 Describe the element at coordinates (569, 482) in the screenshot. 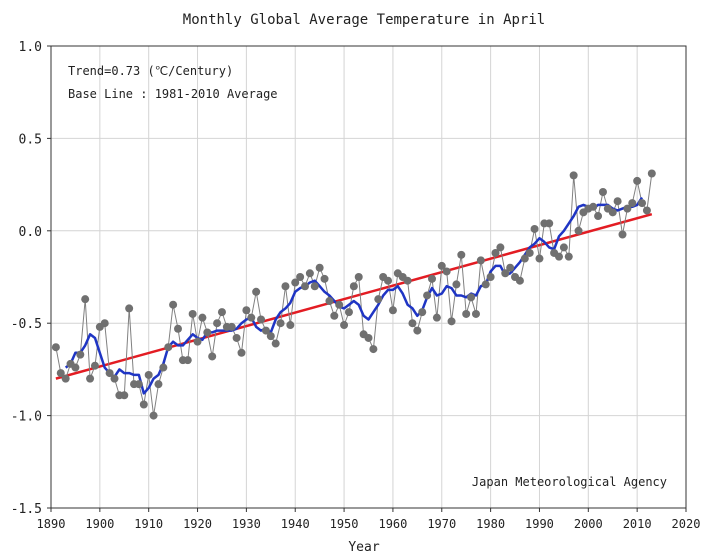

I see `source-annotation: Japan Meteorological Agency` at that location.